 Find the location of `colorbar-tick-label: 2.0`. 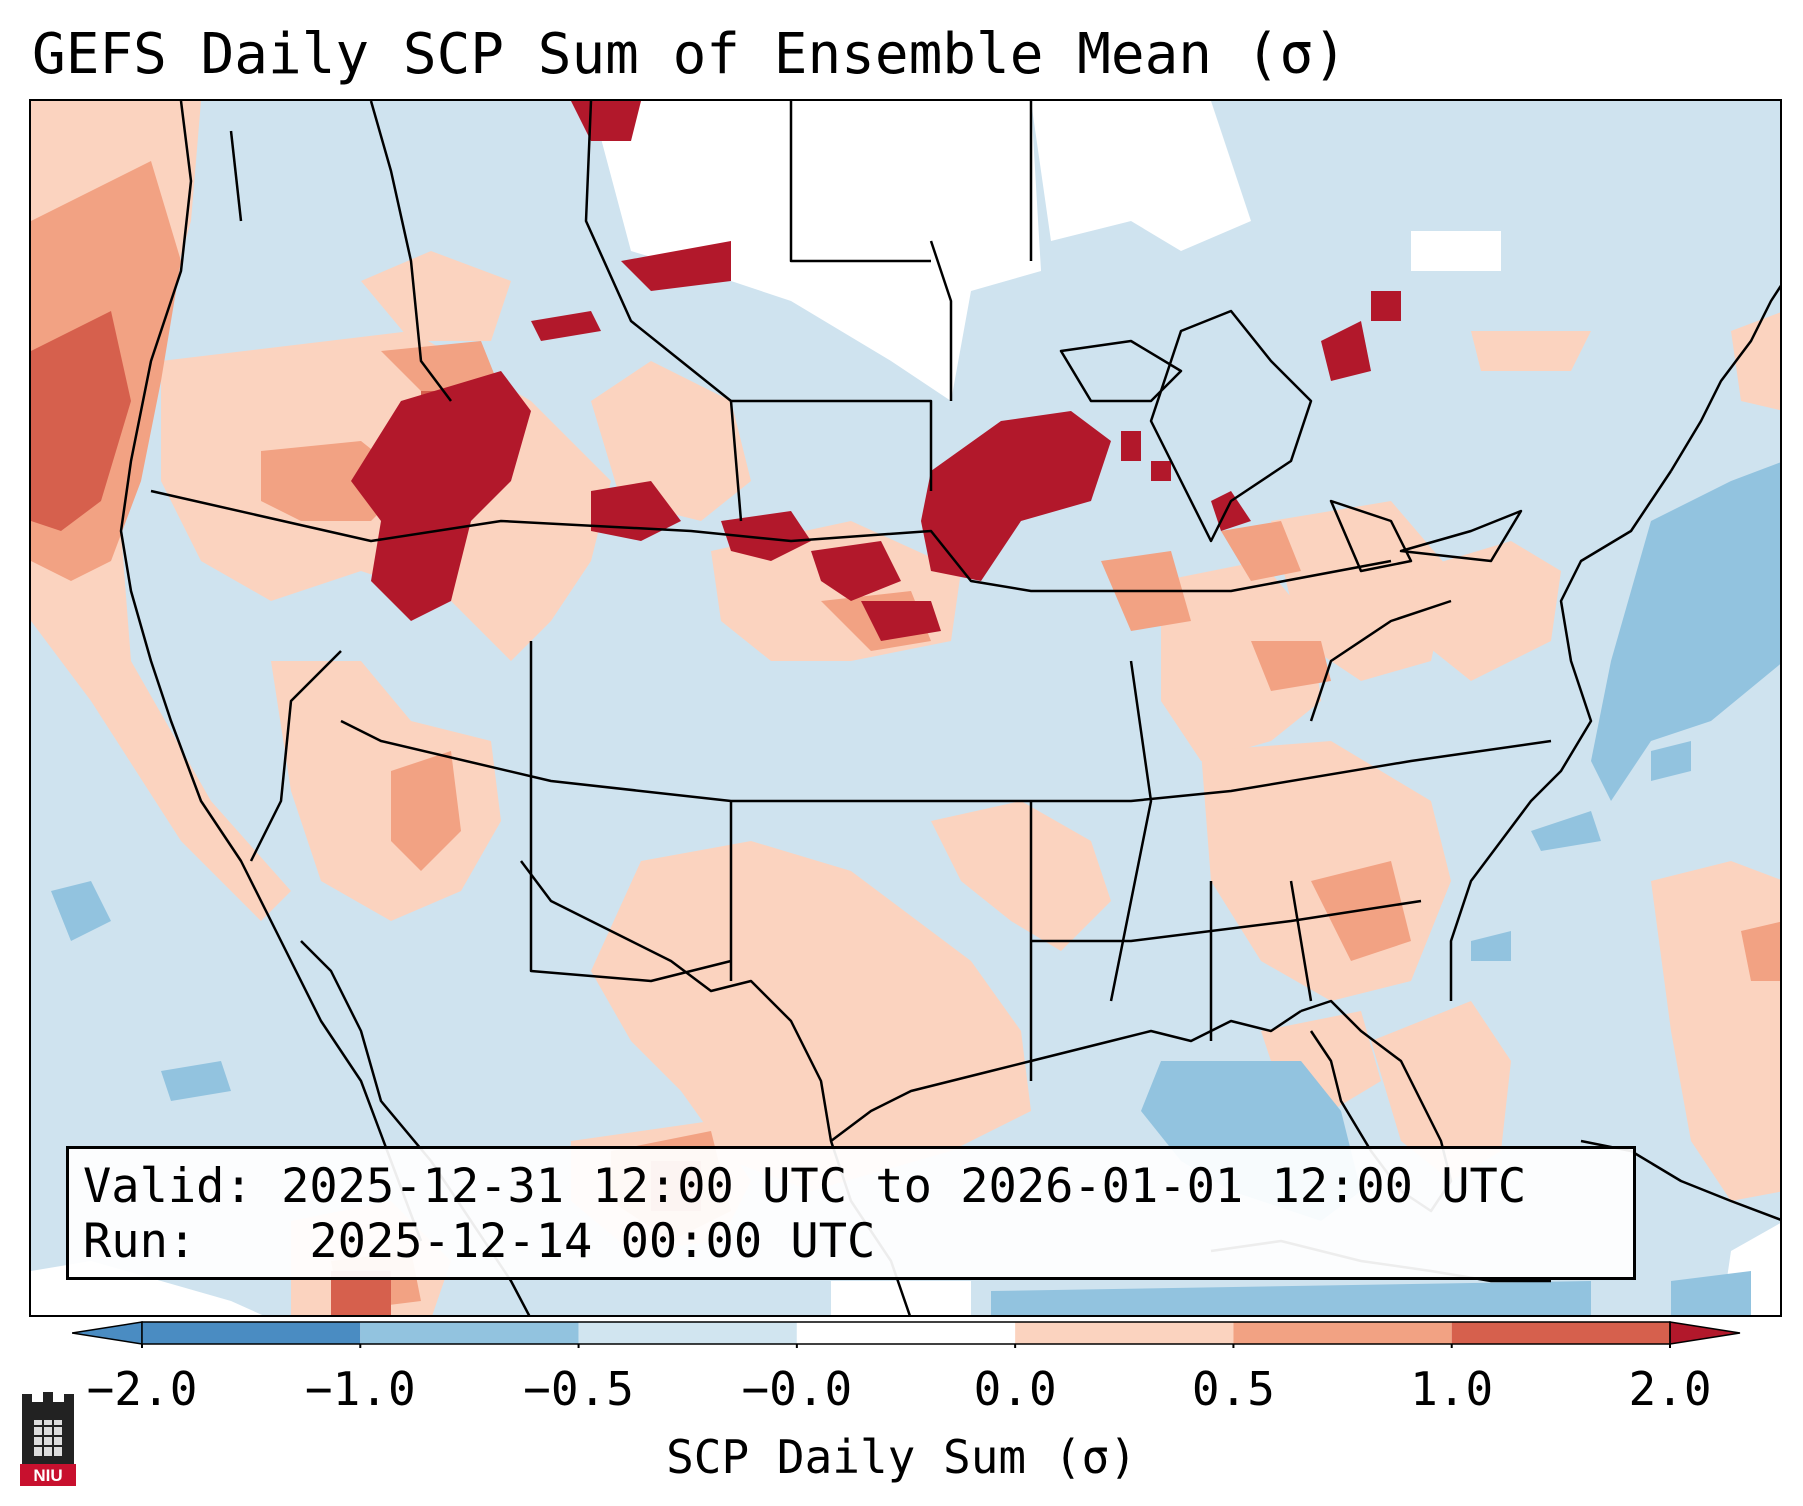

colorbar-tick-label: 2.0 is located at coordinates (1670, 1389).